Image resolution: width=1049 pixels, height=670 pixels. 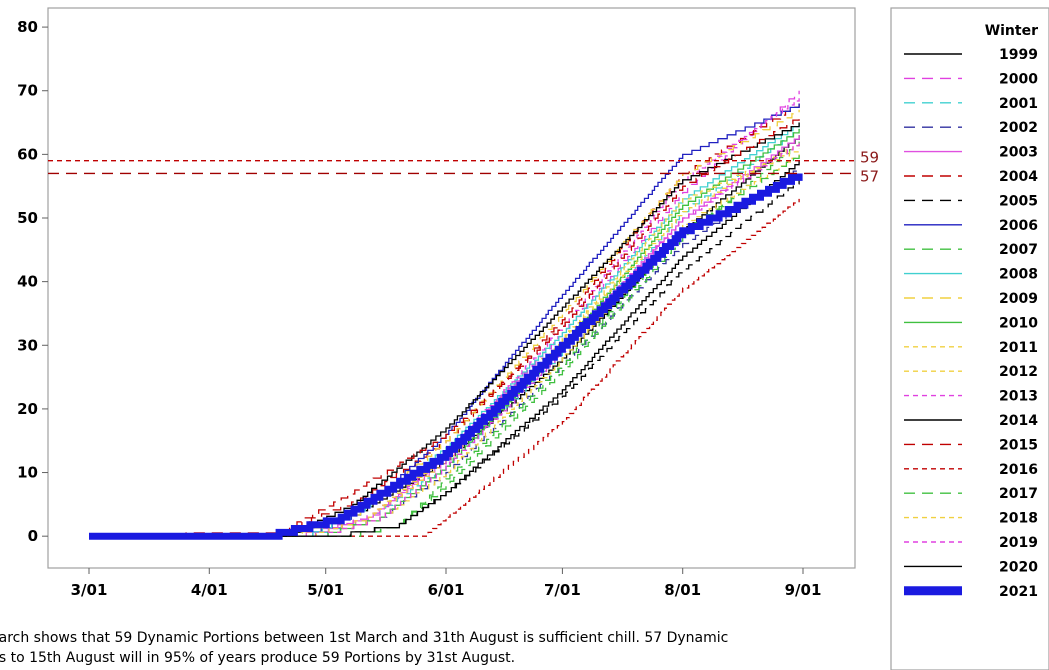 I want to click on legend-label-2008: 2008, so click(x=1018, y=275).